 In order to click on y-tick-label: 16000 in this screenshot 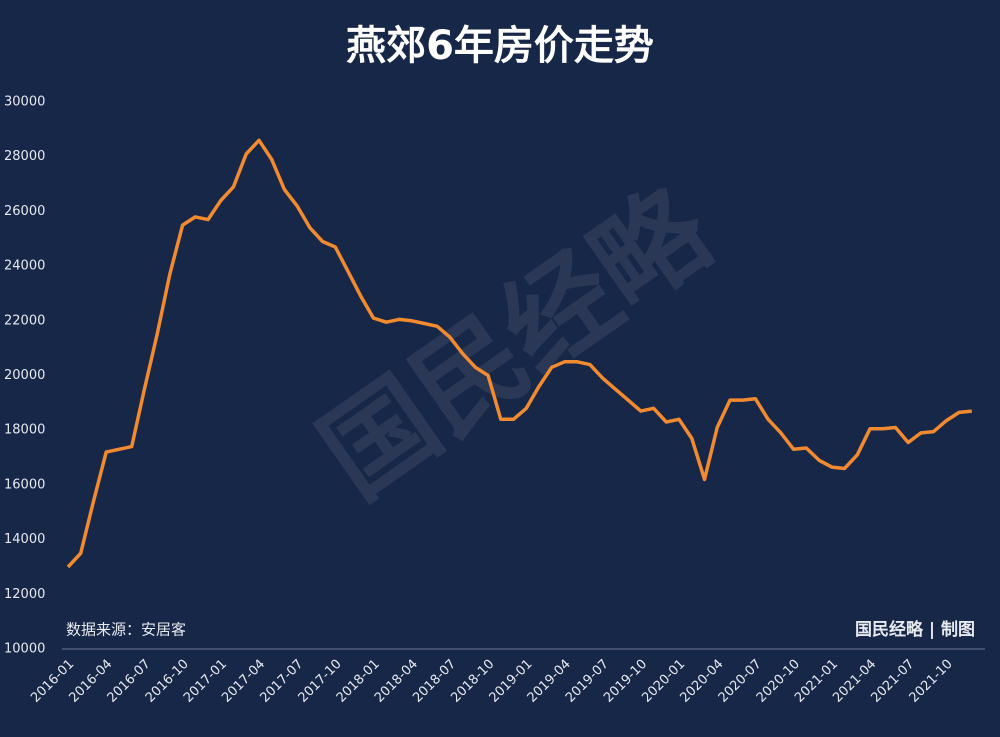, I will do `click(24, 484)`.